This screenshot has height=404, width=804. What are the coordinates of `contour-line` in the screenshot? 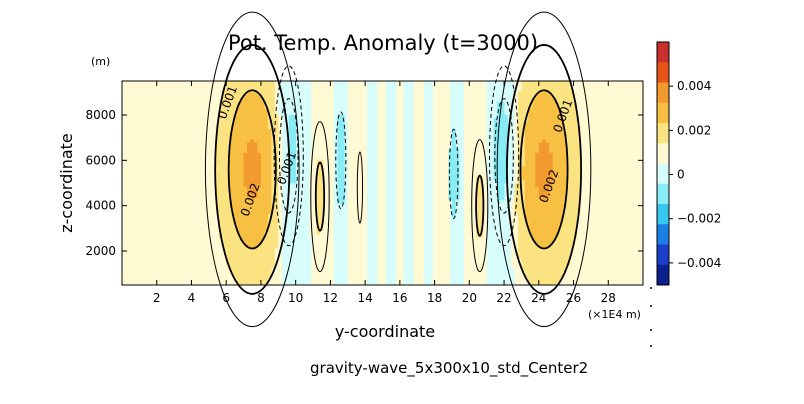 It's located at (453, 174).